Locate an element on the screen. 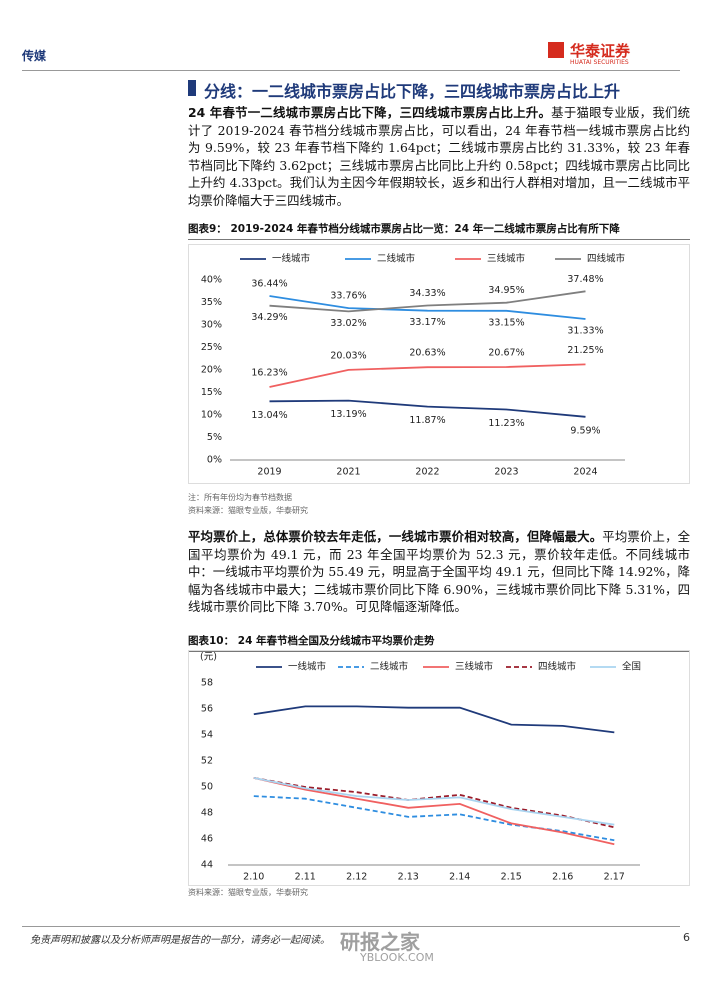  lead: 平均票价上，总体票价较去年走低，一线城市票价相对较高，但降幅最大。 is located at coordinates (395, 536).